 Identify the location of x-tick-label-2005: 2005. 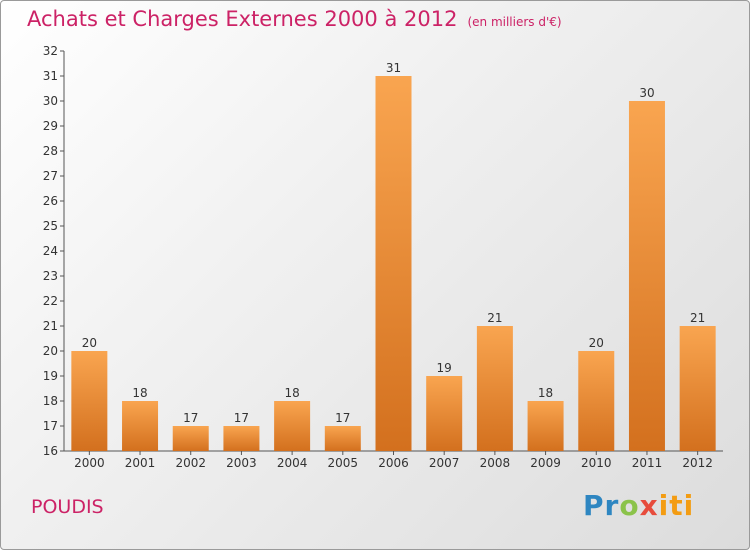
(343, 463).